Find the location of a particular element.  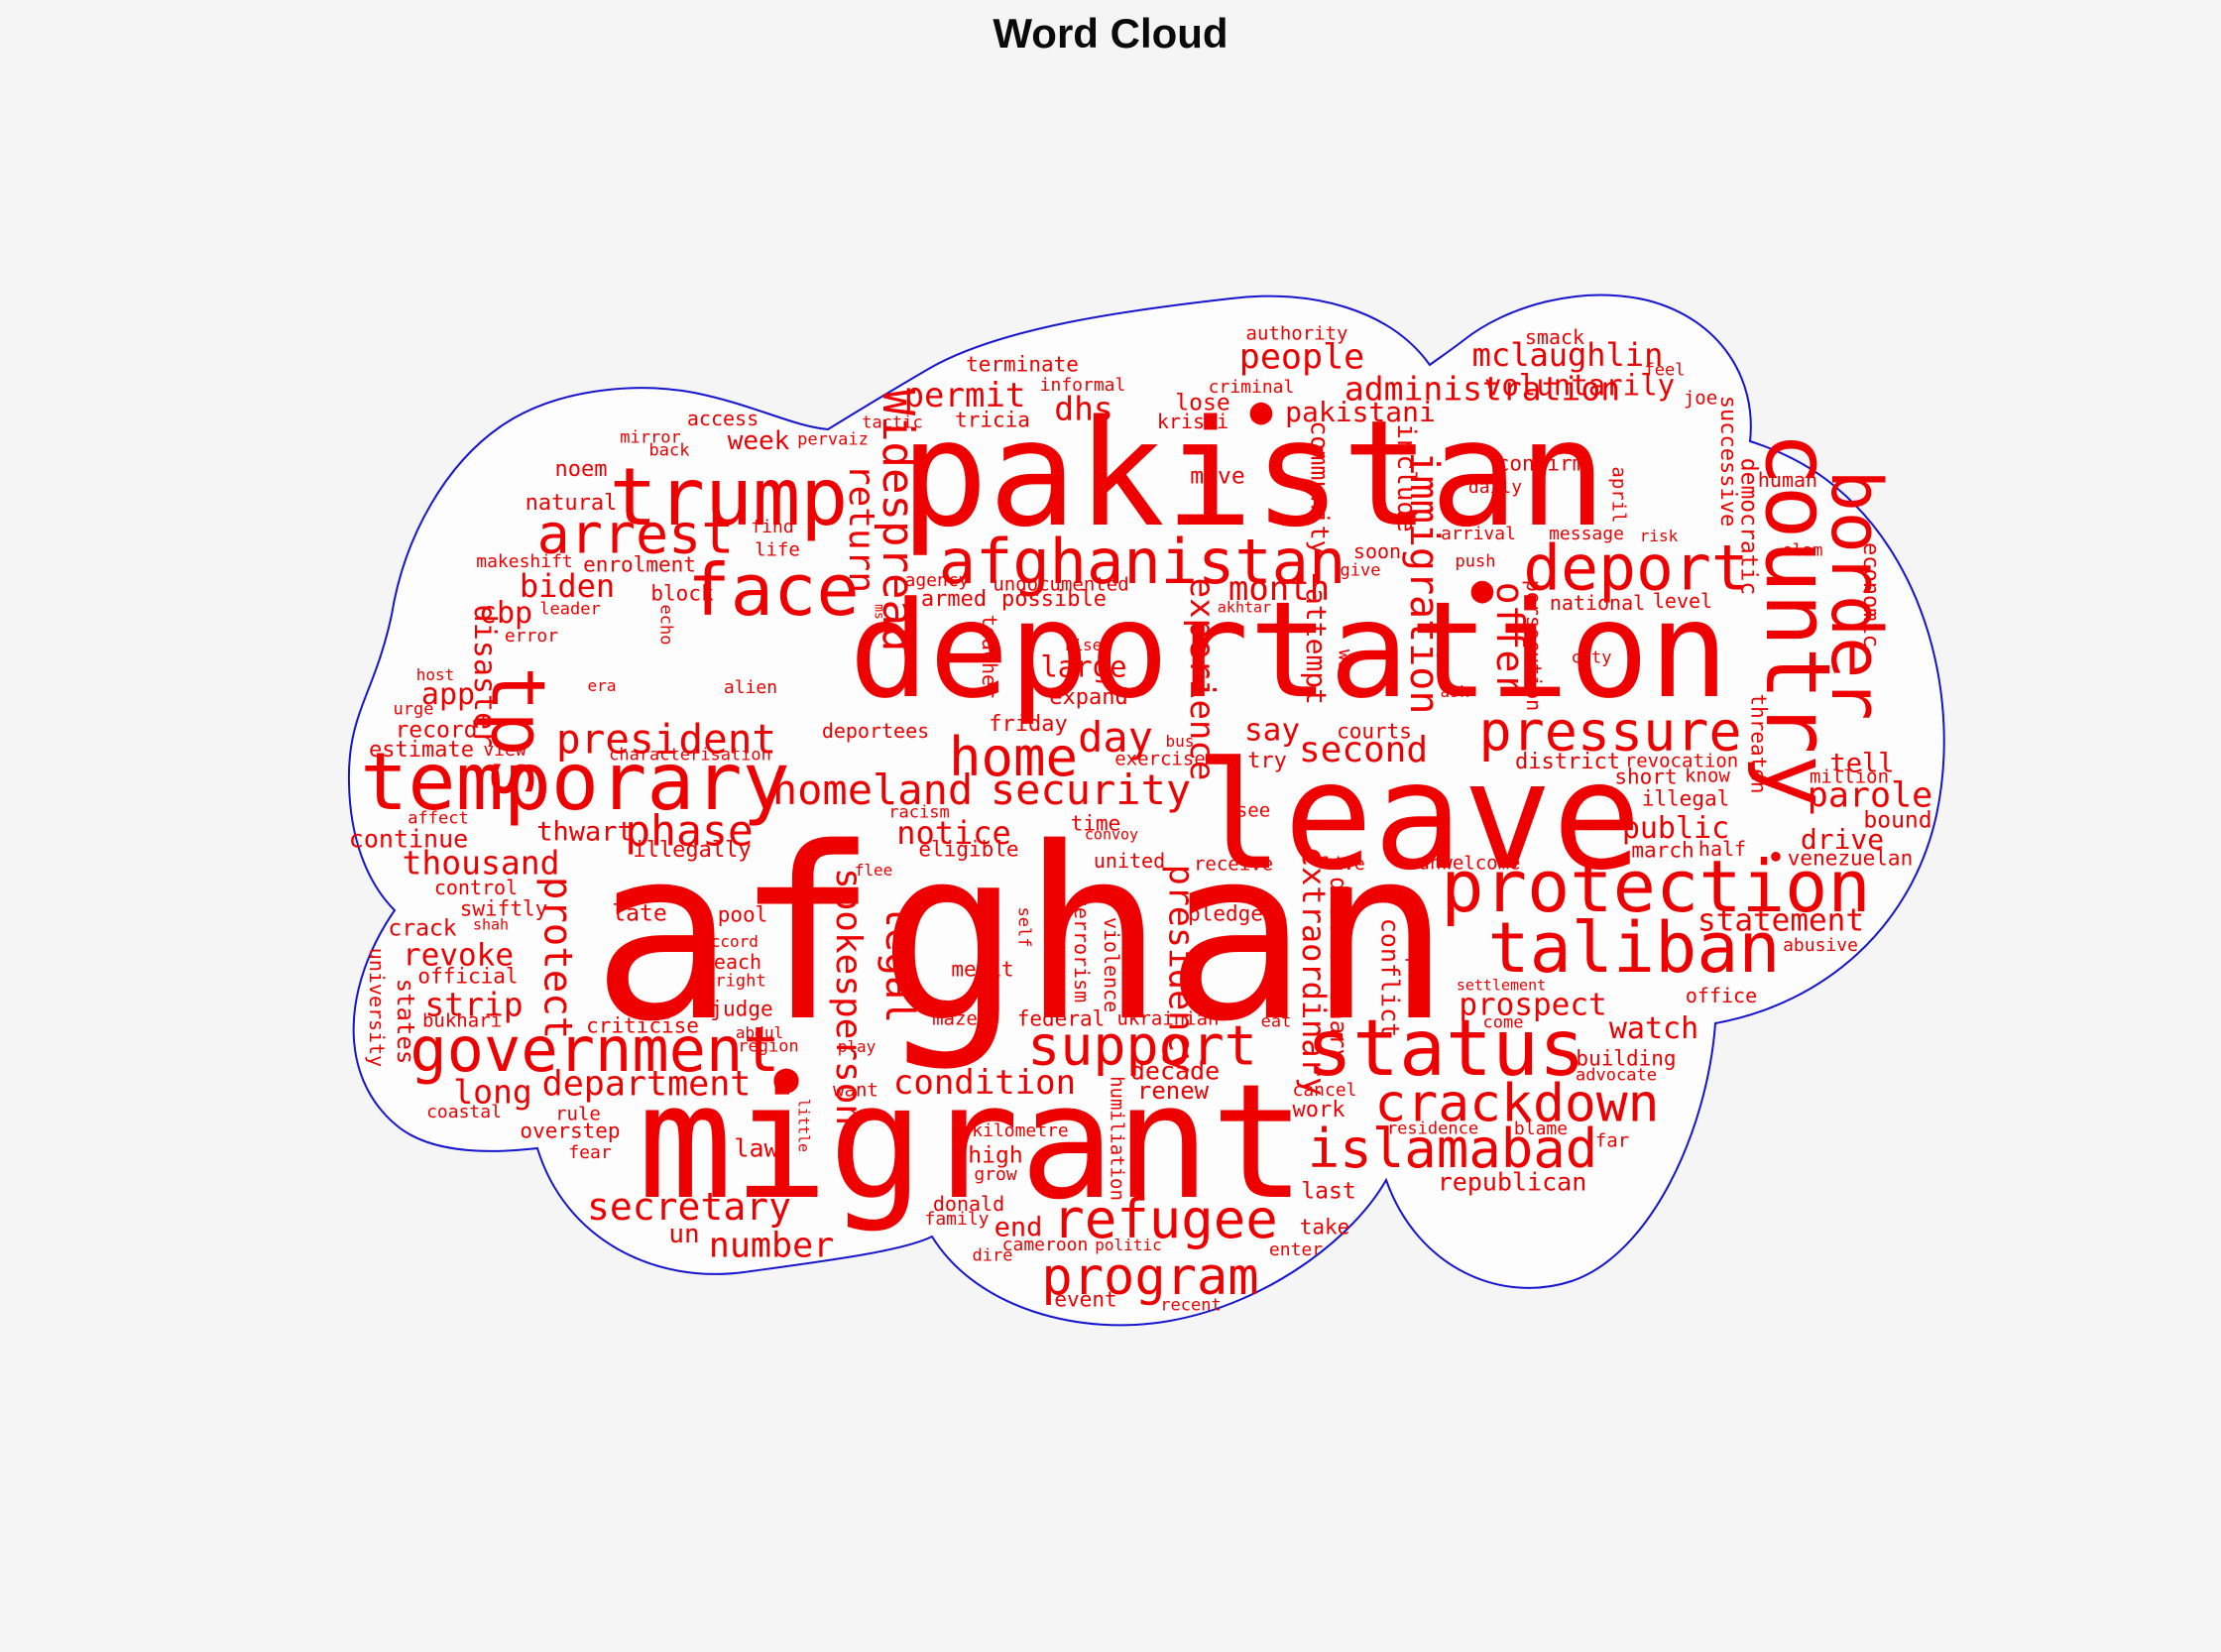

word: office is located at coordinates (1721, 995).